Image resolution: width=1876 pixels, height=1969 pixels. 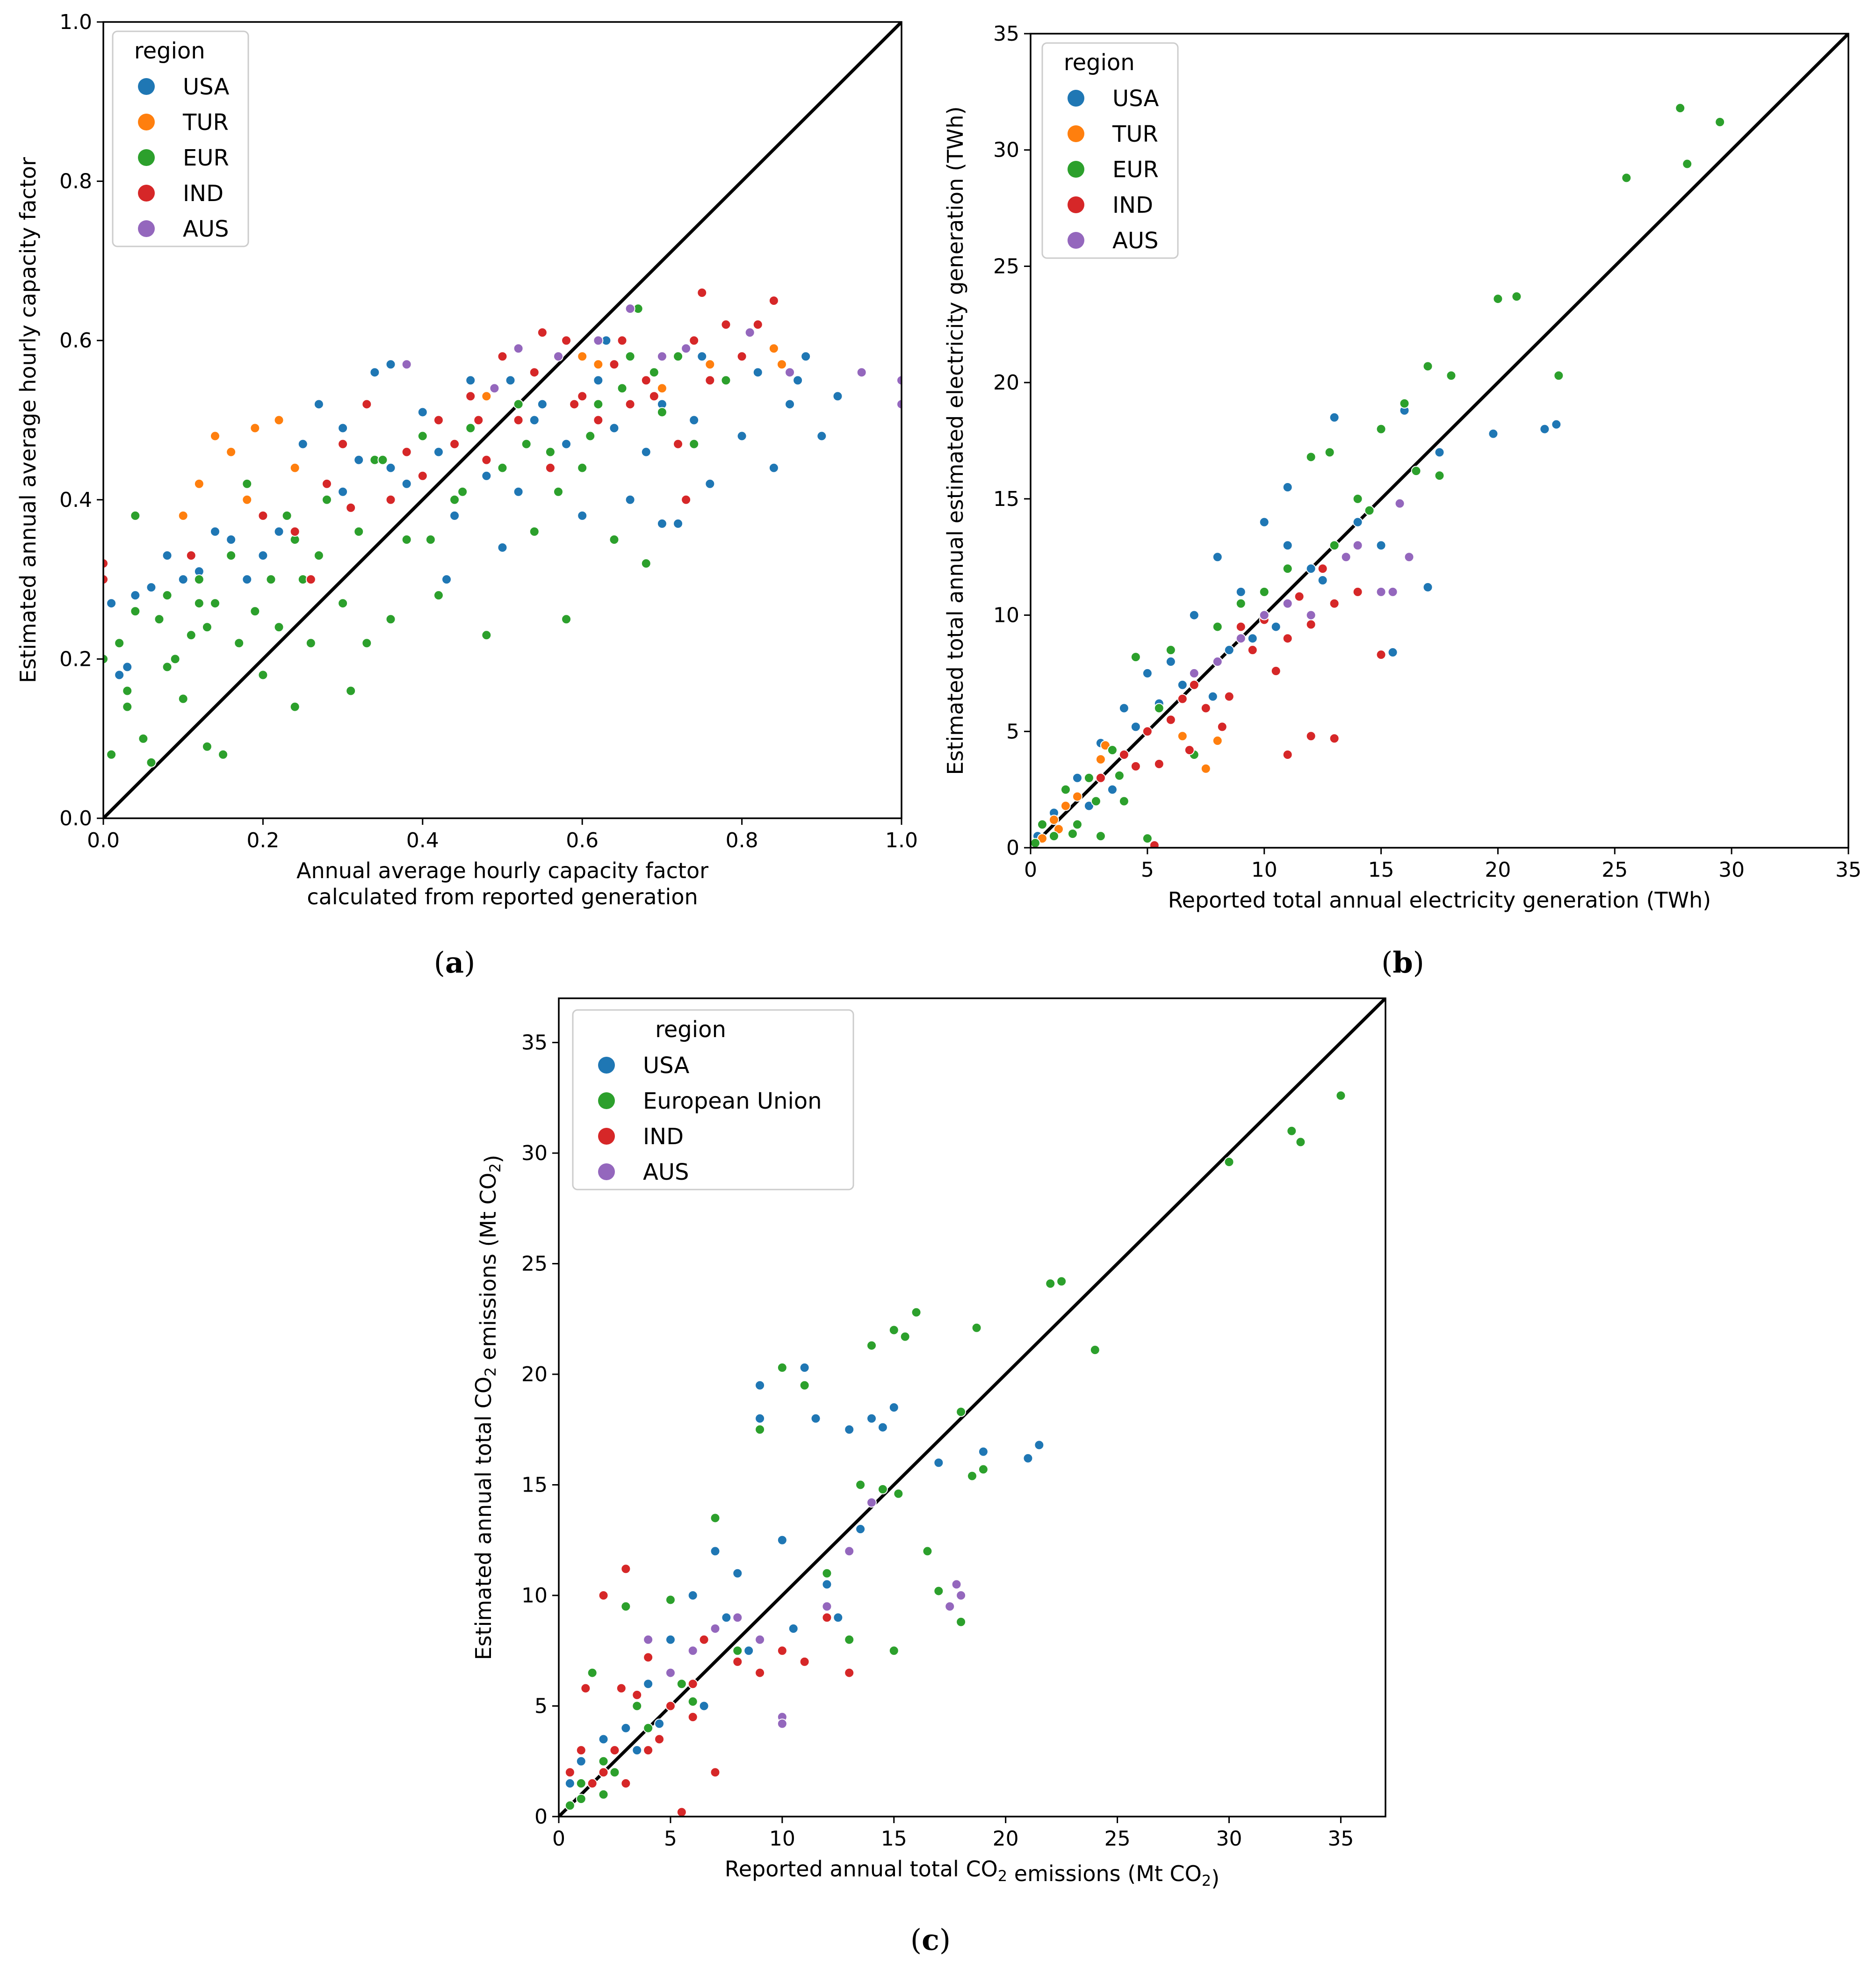 I want to click on panel-caption: (c), so click(x=931, y=1940).